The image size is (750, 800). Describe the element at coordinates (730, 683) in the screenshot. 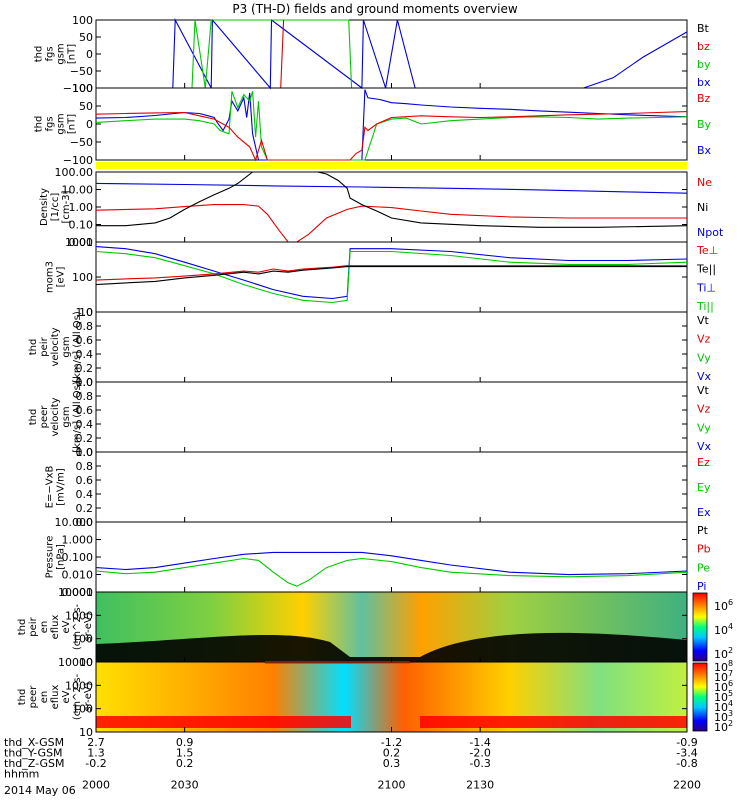

I see `colorbar-tick-exponent: 6` at that location.